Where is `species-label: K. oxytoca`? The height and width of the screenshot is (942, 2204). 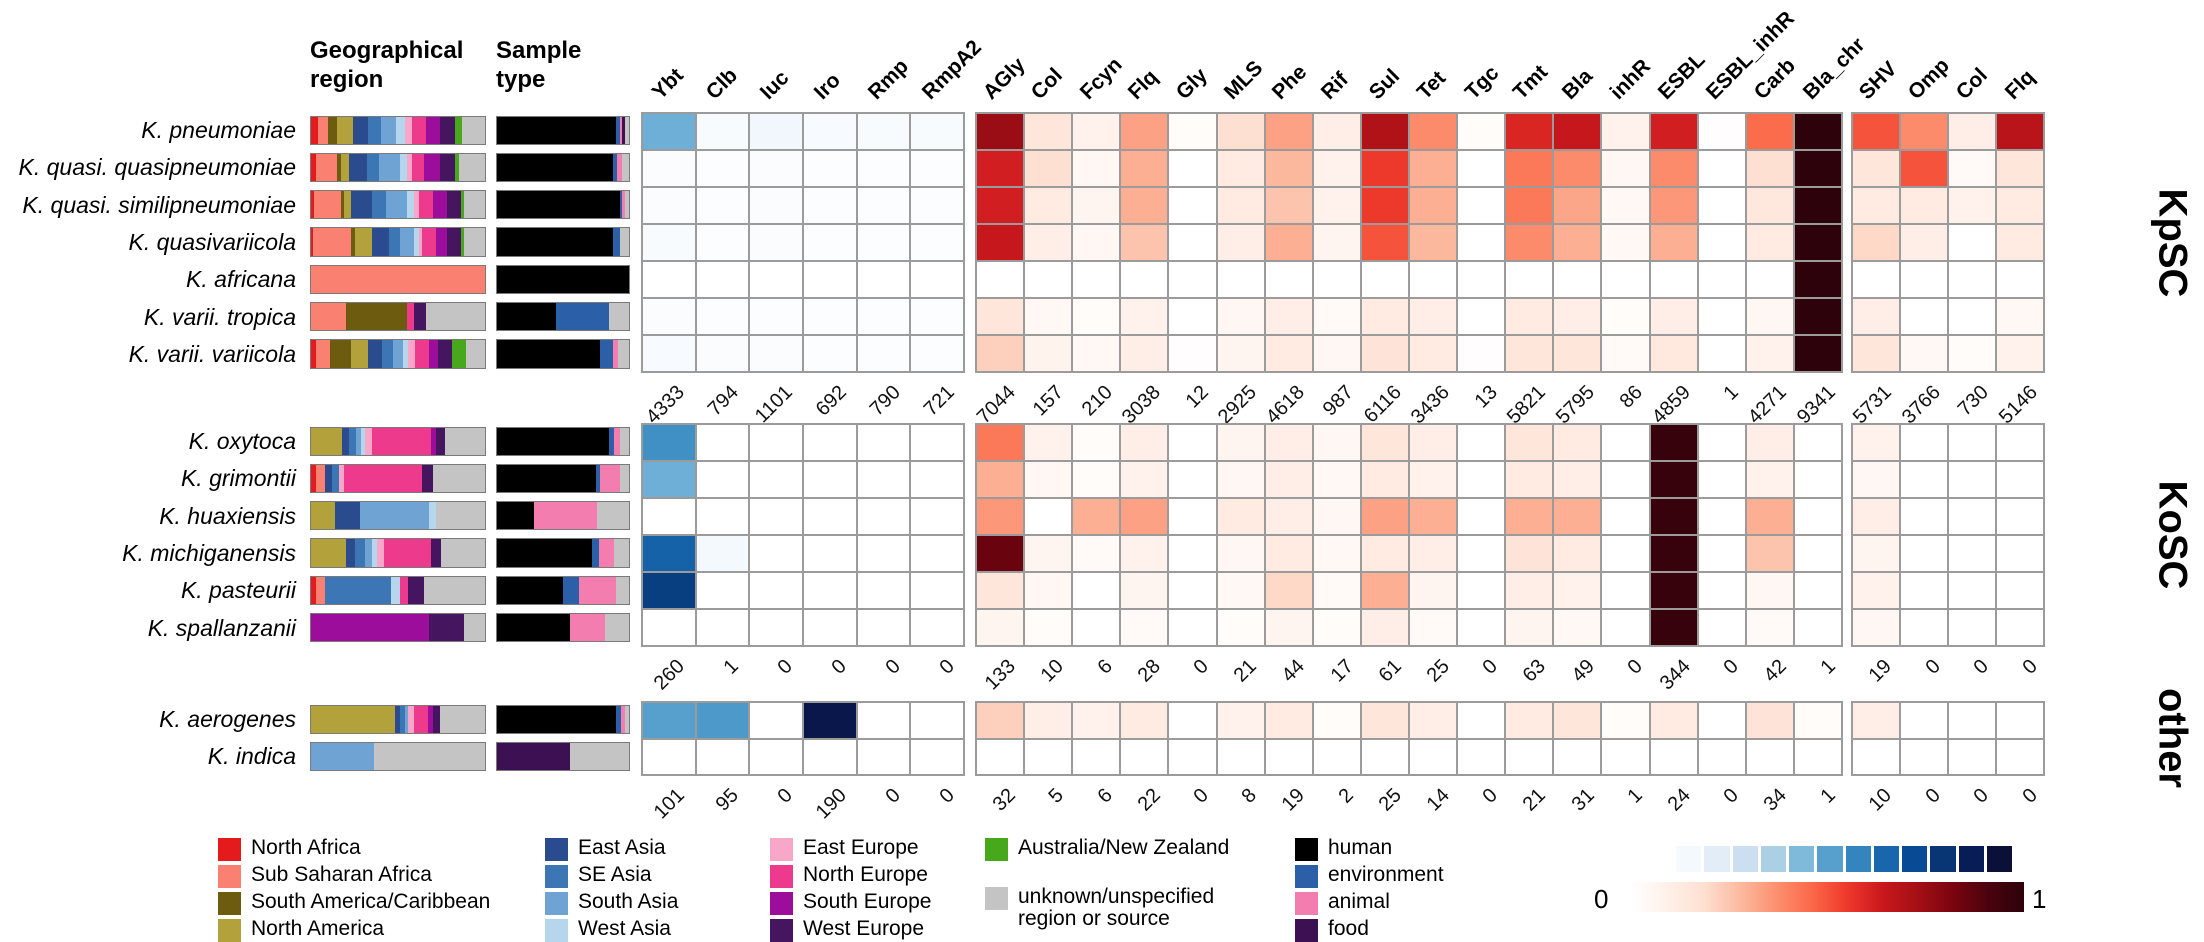
species-label: K. oxytoca is located at coordinates (242, 441).